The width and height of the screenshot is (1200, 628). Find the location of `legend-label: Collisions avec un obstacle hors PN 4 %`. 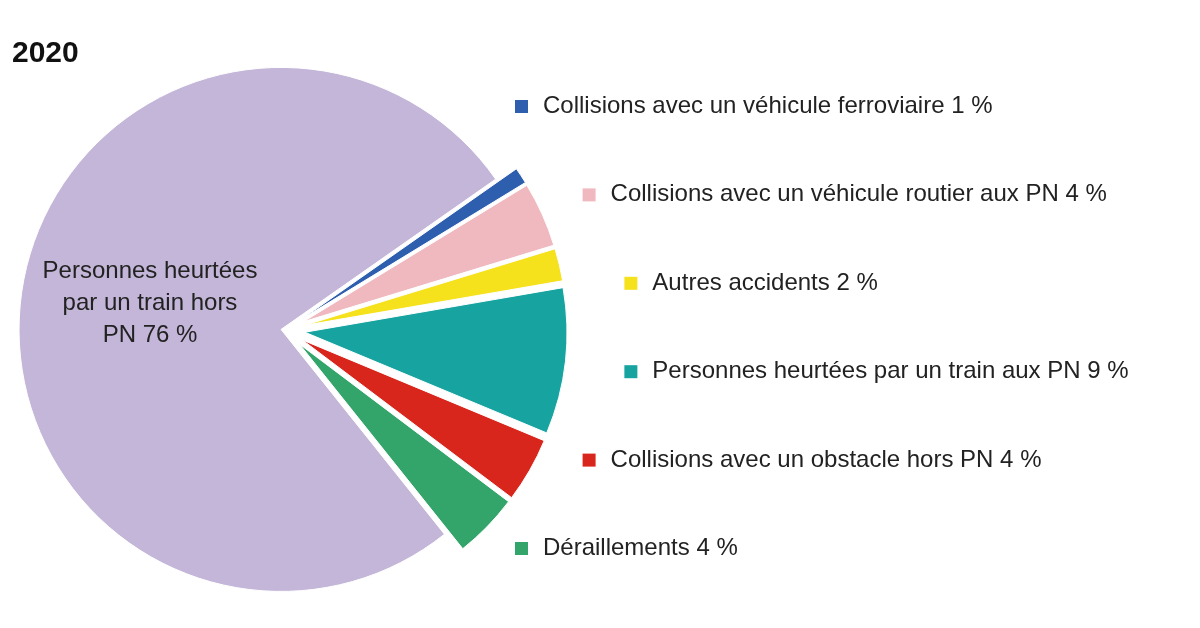

legend-label: Collisions avec un obstacle hors PN 4 % is located at coordinates (826, 458).